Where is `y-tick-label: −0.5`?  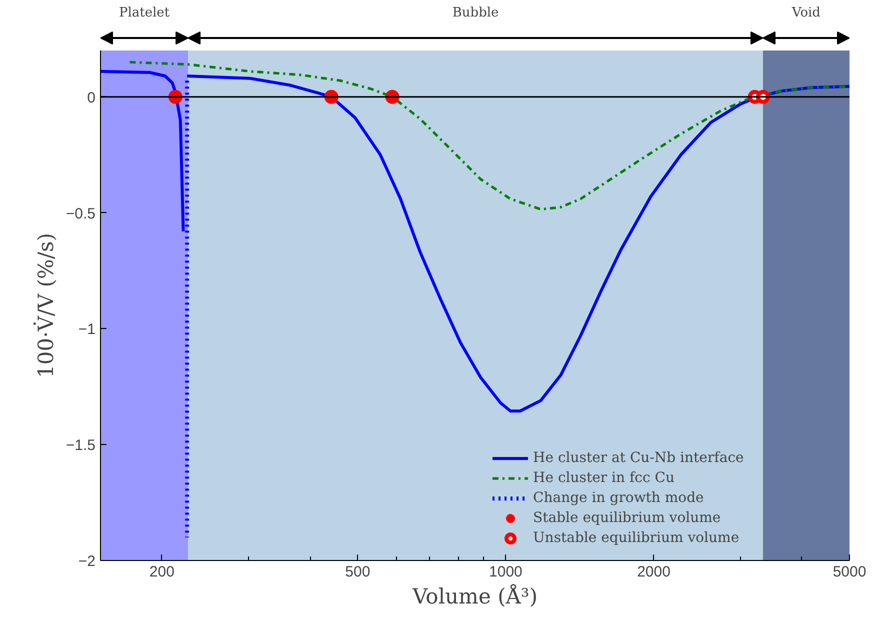
y-tick-label: −0.5 is located at coordinates (81, 213).